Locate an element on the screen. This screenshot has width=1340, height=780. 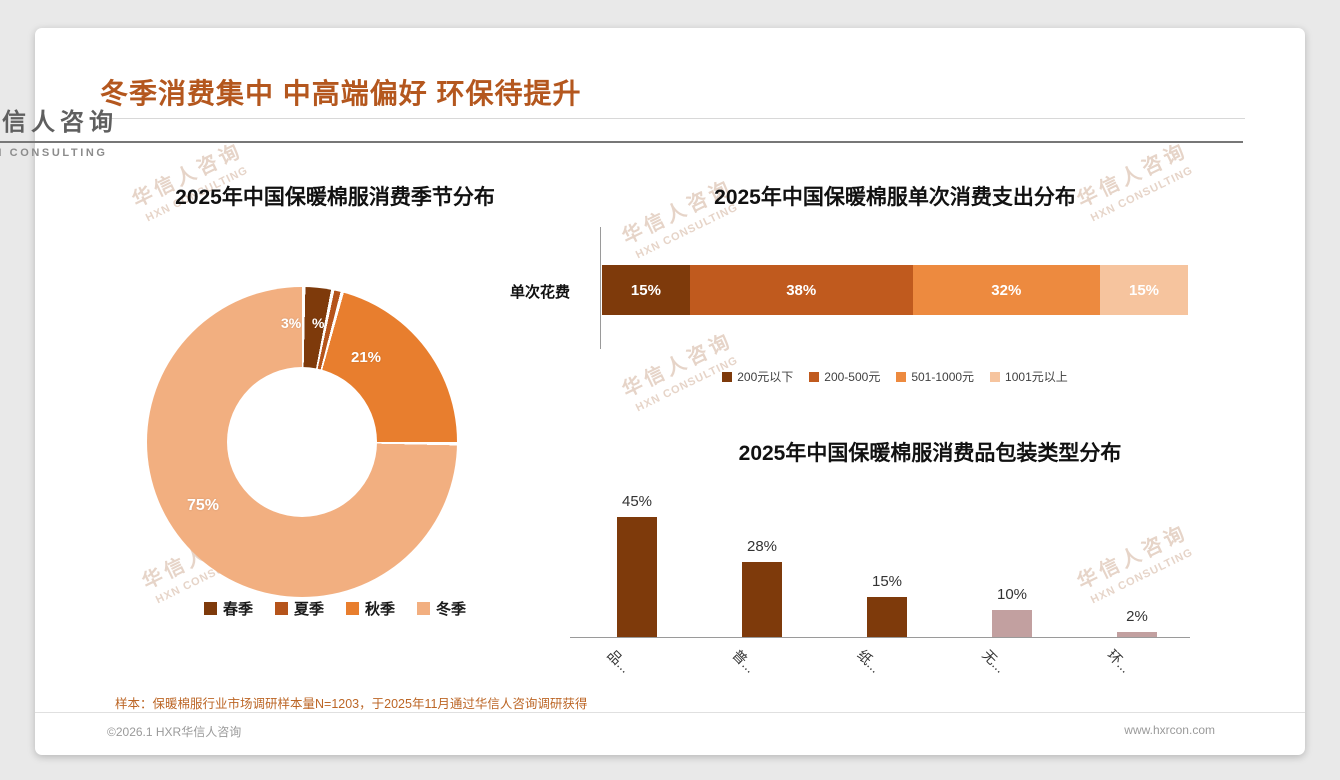
segment-value-label: 32% is located at coordinates (1006, 290).